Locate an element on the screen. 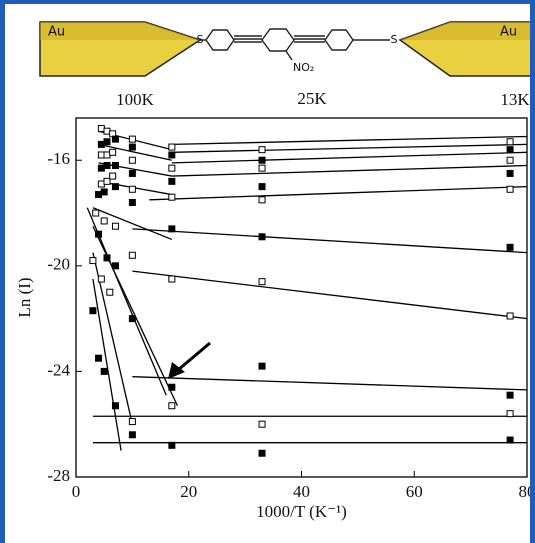 The width and height of the screenshot is (535, 543). y-tick-label: -20 is located at coordinates (58, 264).